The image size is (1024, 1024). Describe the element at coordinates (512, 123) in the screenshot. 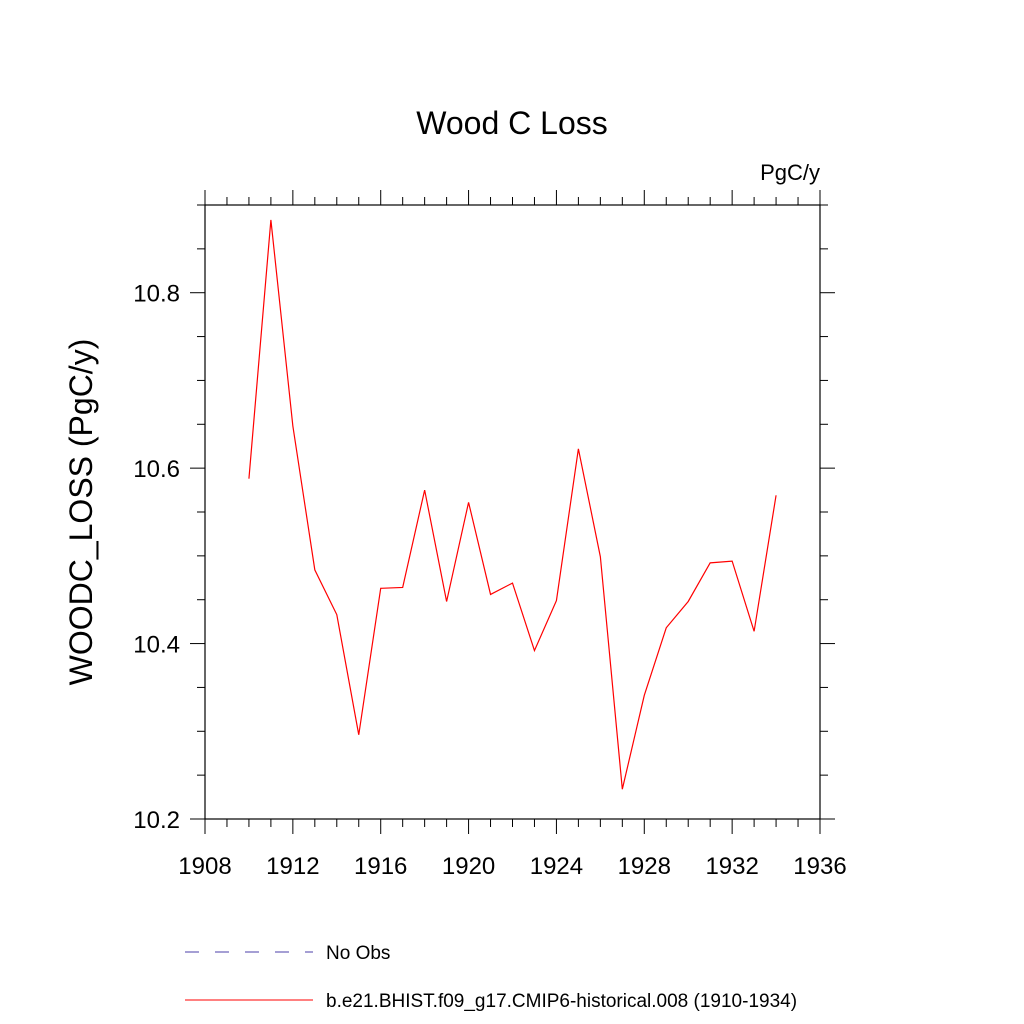

I see `chart-title: Wood C Loss` at that location.